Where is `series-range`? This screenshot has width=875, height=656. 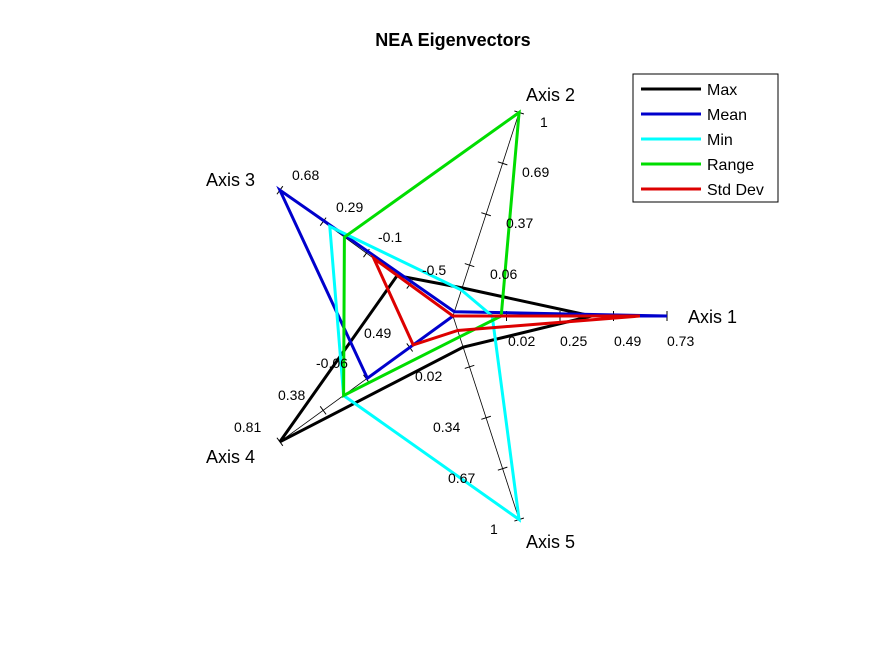
series-range is located at coordinates (431, 253).